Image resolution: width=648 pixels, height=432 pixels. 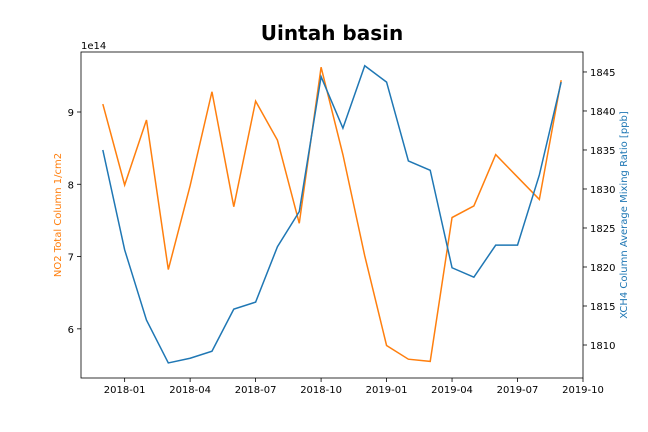 What do you see at coordinates (602, 151) in the screenshot?
I see `y2-tick-label: 1835` at bounding box center [602, 151].